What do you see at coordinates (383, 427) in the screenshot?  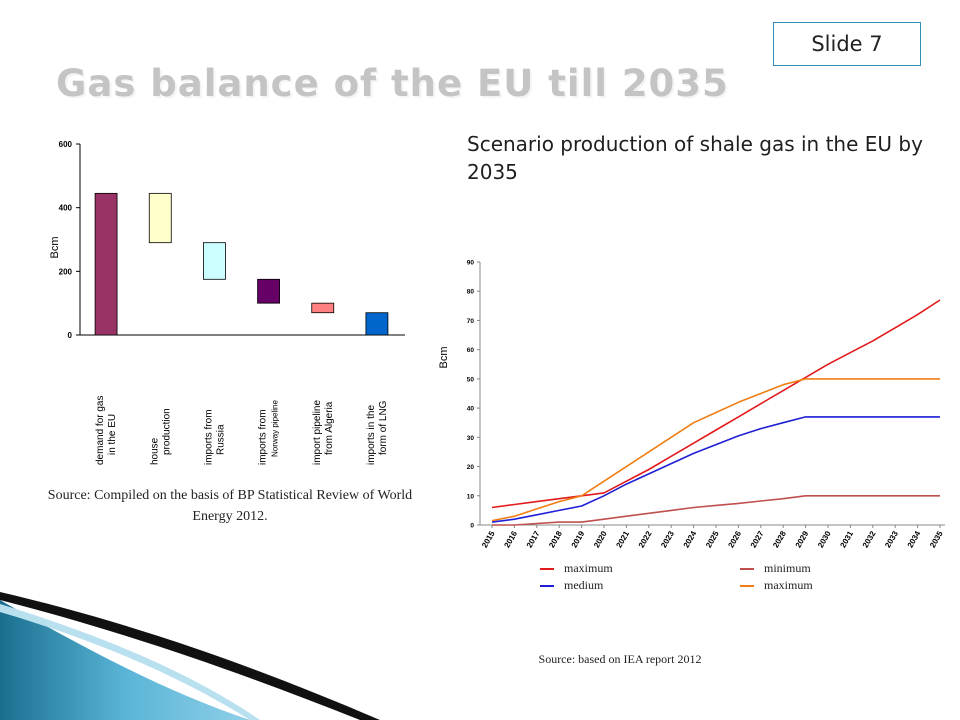 I see `x-category-label-line2: form of LNG` at bounding box center [383, 427].